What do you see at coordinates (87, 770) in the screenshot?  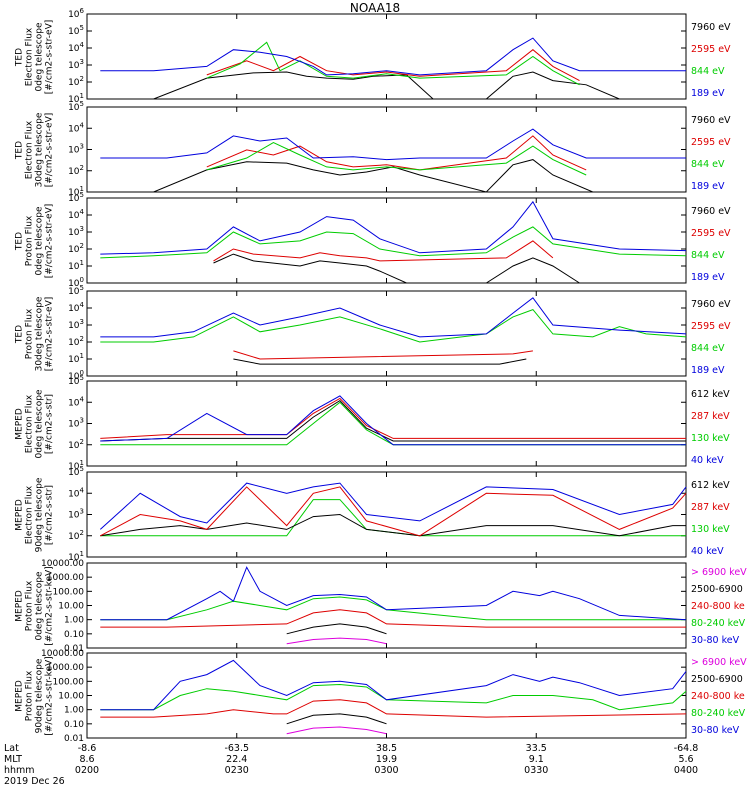 I see `footer-hhmm: 0200` at bounding box center [87, 770].